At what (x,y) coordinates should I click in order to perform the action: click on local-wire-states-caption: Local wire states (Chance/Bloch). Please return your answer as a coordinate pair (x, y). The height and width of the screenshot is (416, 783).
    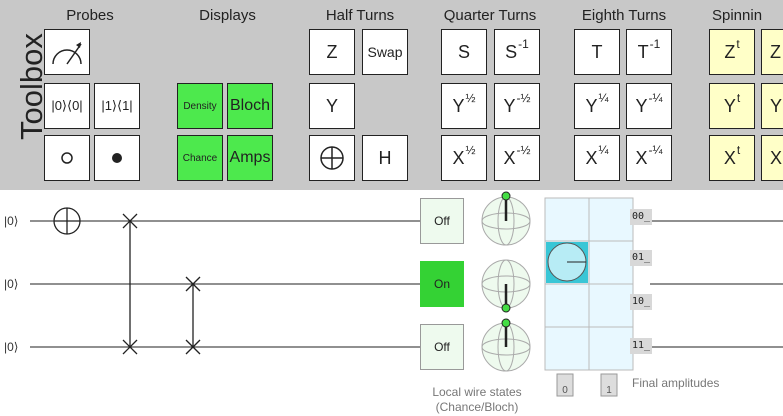
    Looking at the image, I should click on (477, 400).